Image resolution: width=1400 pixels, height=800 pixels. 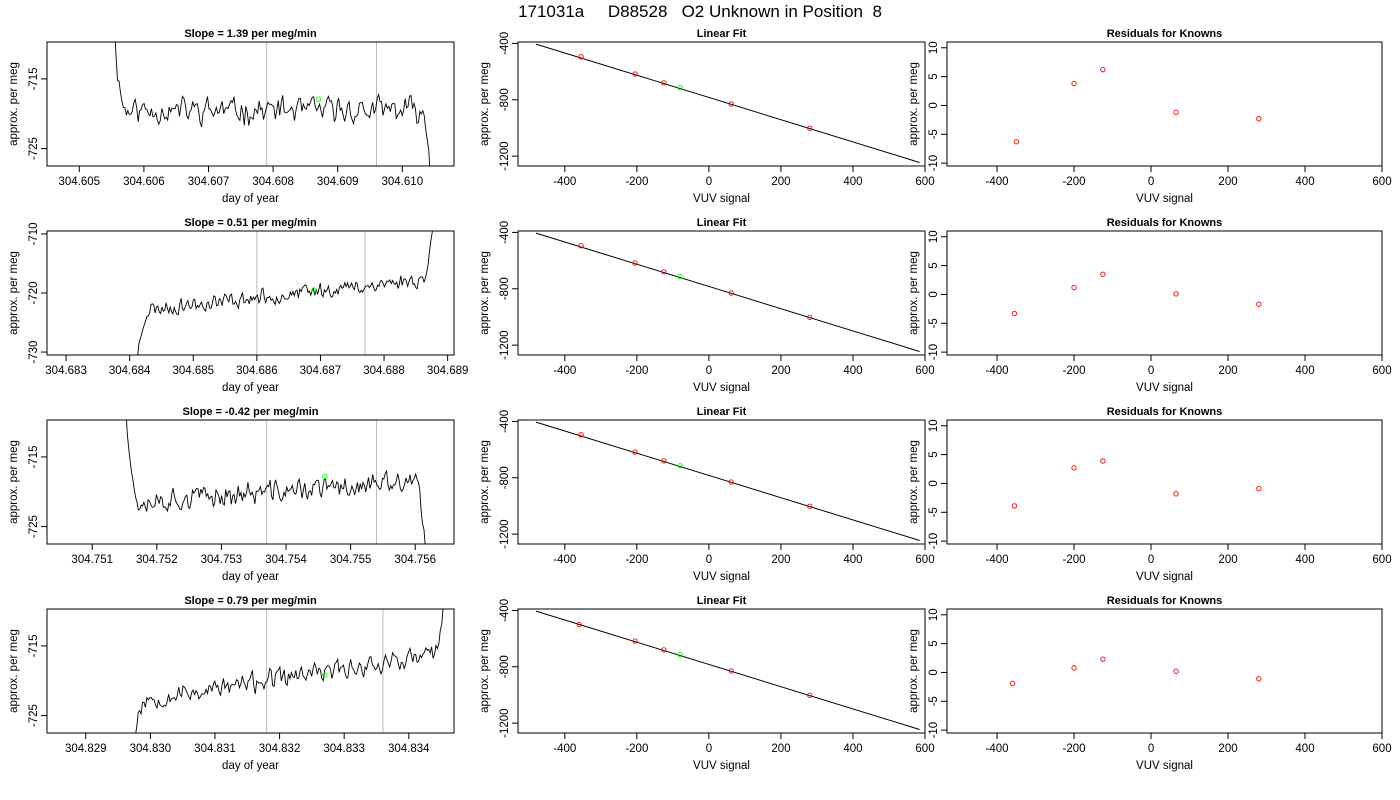 I want to click on y-tick-label: -720, so click(x=34, y=292).